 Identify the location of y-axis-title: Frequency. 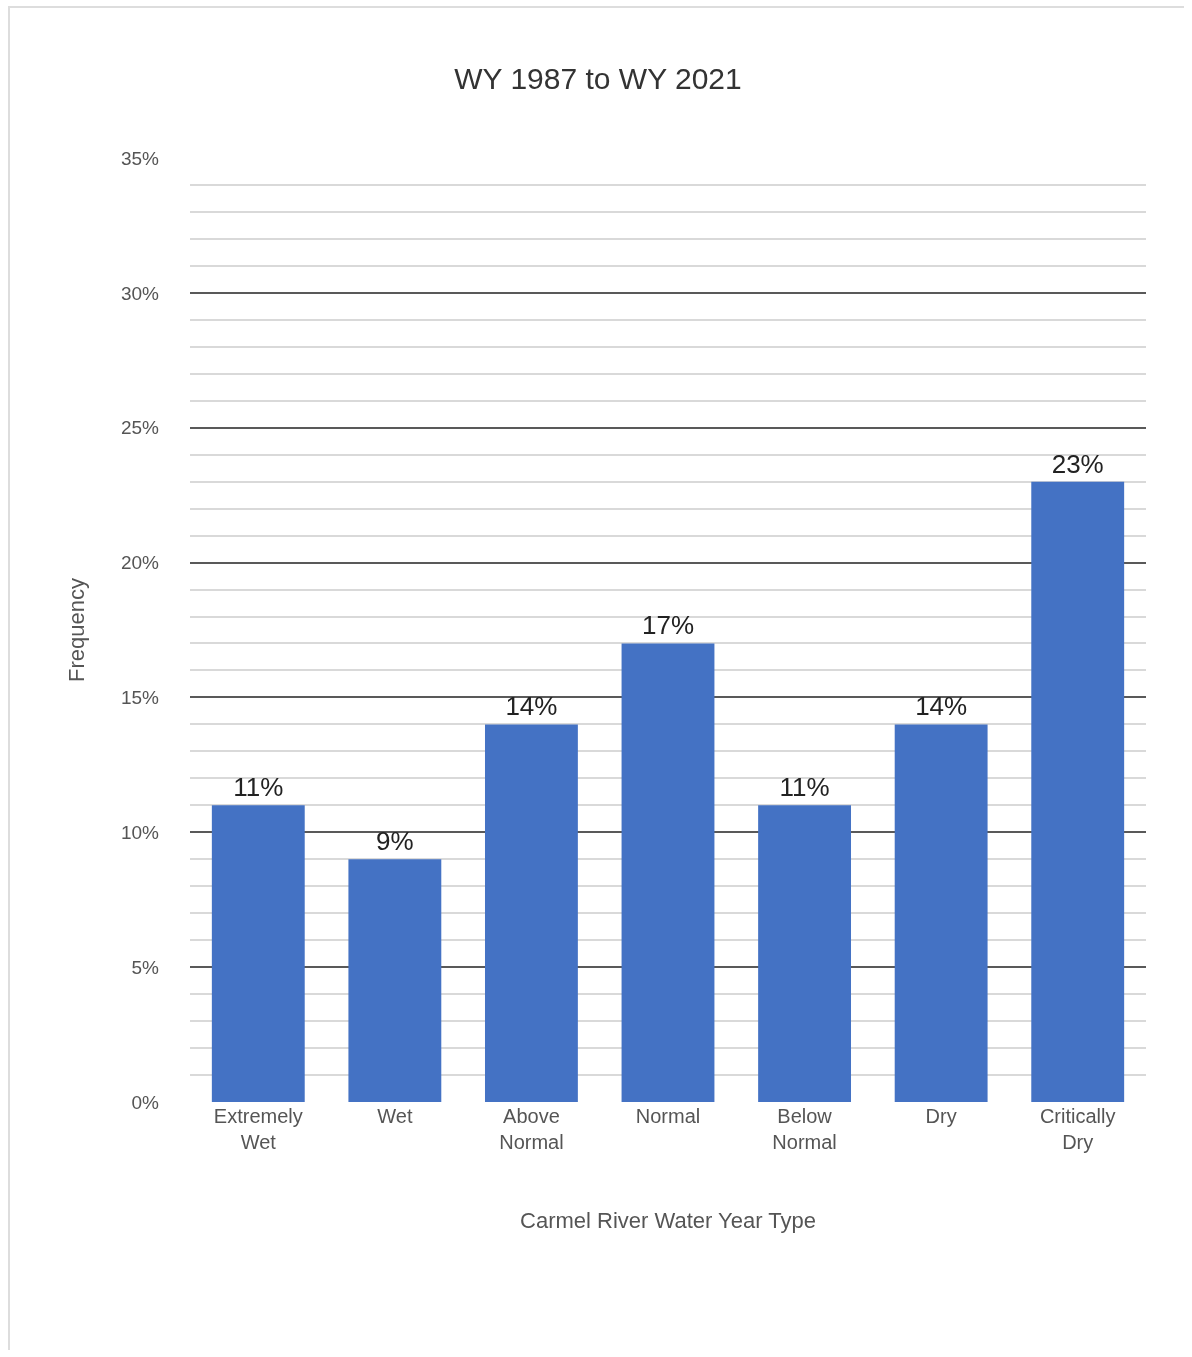
(76, 630).